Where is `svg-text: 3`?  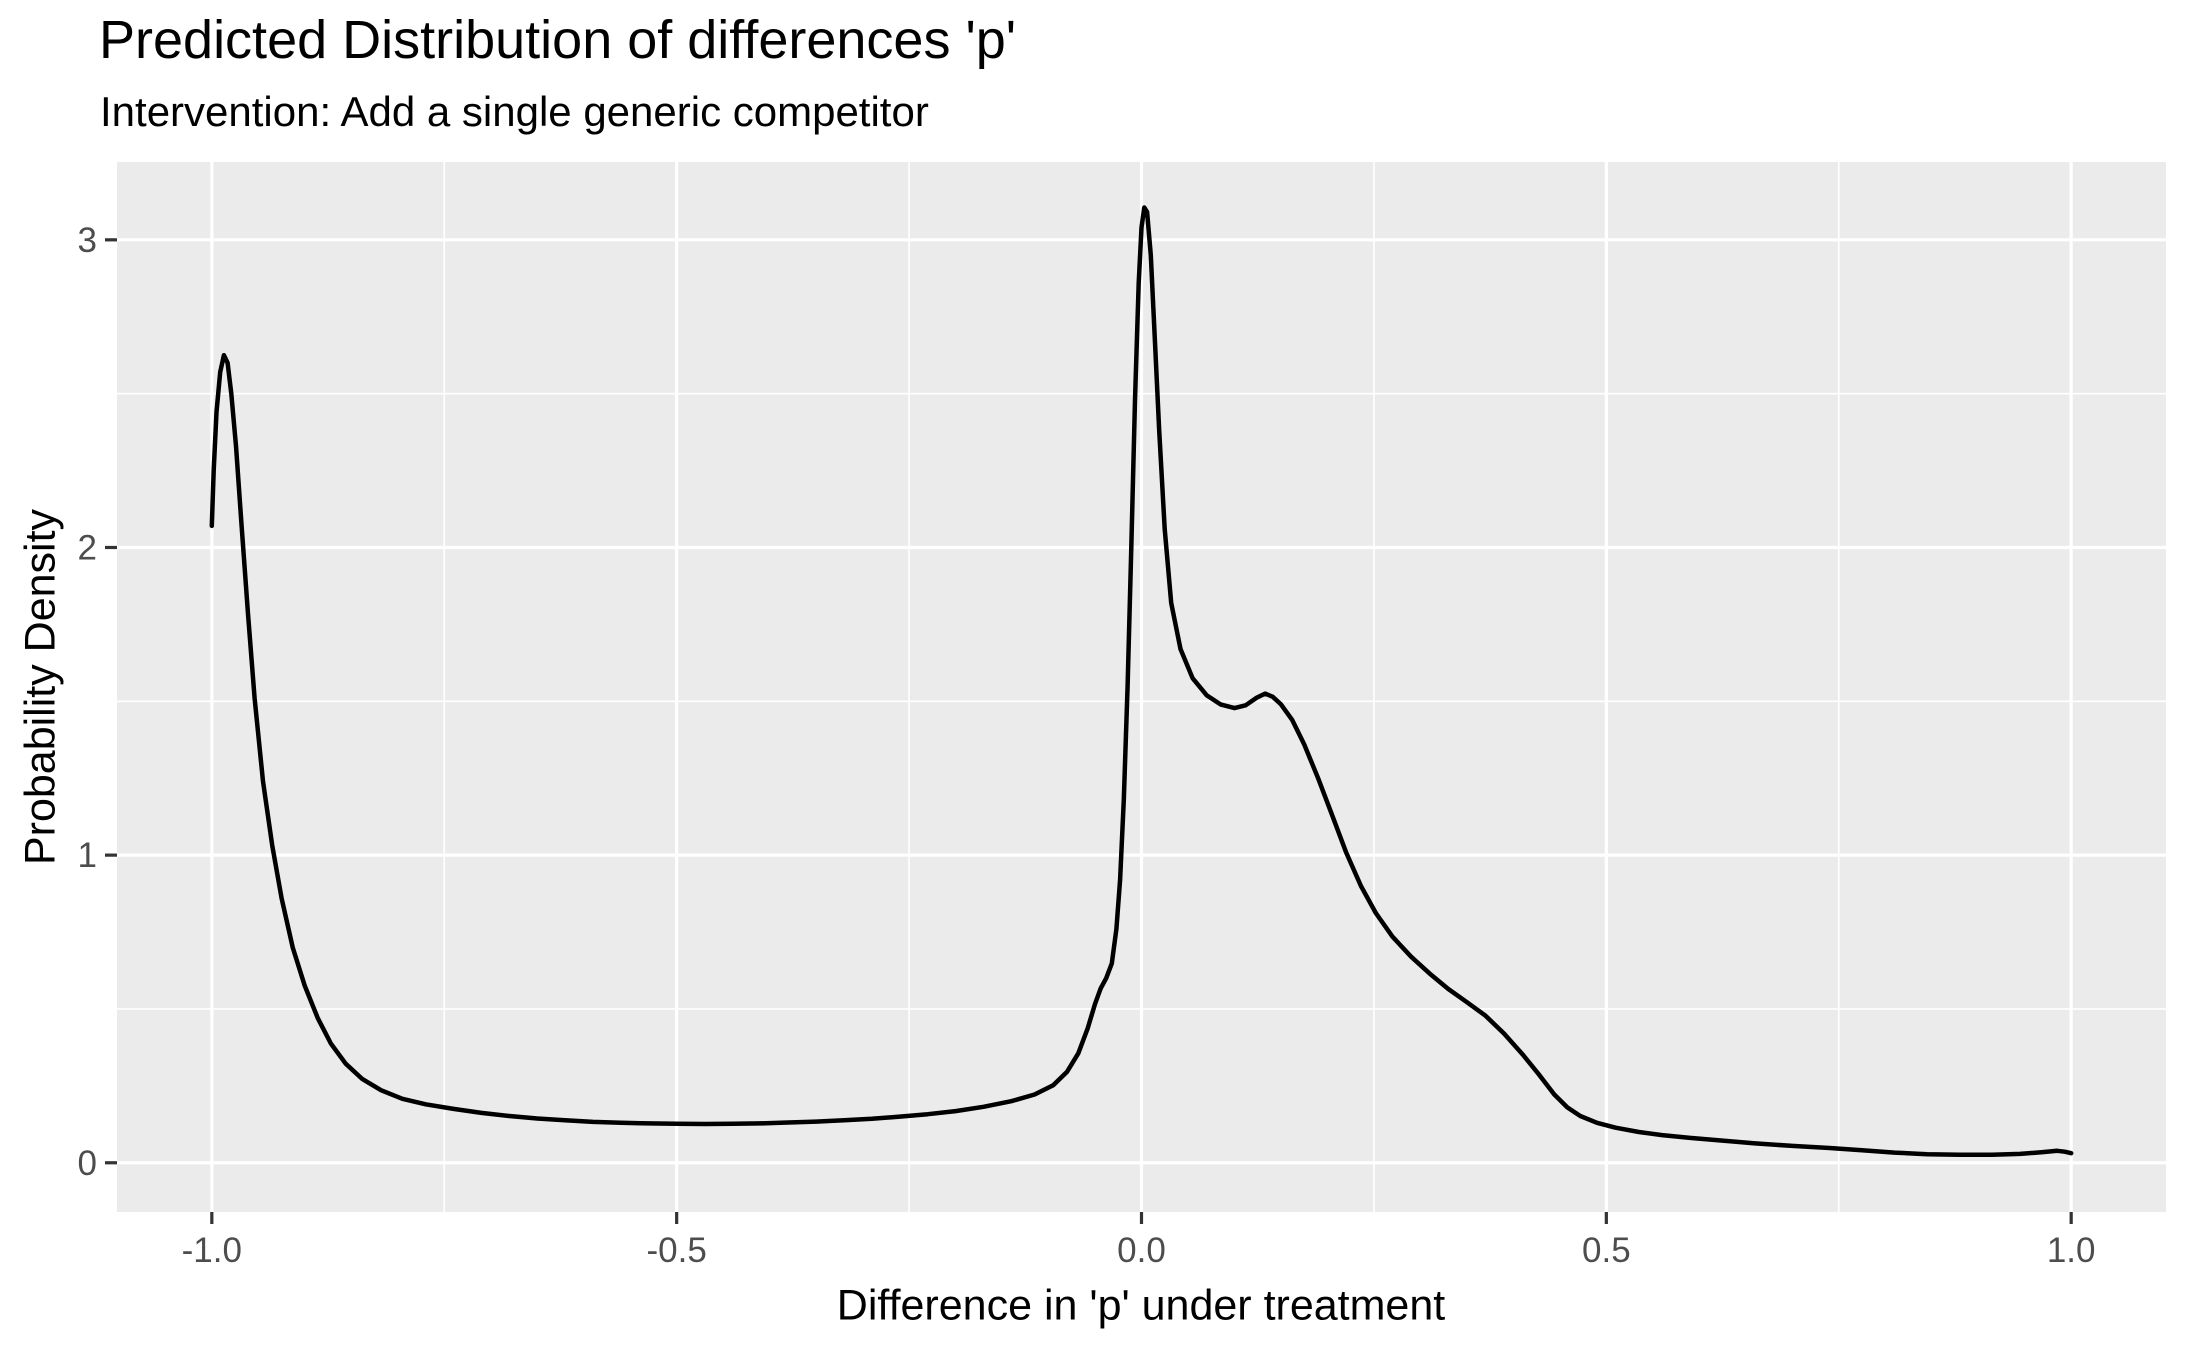 svg-text: 3 is located at coordinates (87, 240).